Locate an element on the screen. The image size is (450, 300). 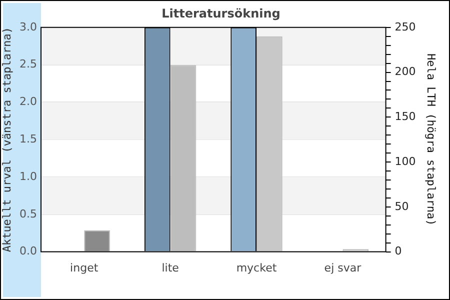
y-tick-label: 2.5 is located at coordinates (28, 64).